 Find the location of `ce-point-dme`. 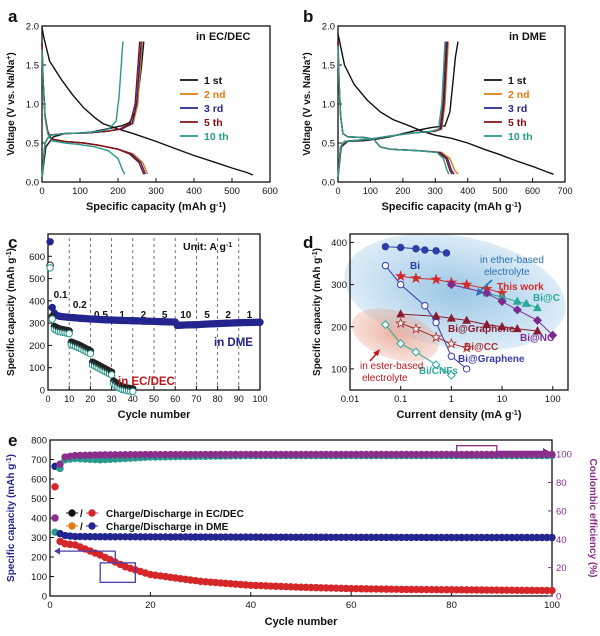

ce-point-dme is located at coordinates (55, 518).